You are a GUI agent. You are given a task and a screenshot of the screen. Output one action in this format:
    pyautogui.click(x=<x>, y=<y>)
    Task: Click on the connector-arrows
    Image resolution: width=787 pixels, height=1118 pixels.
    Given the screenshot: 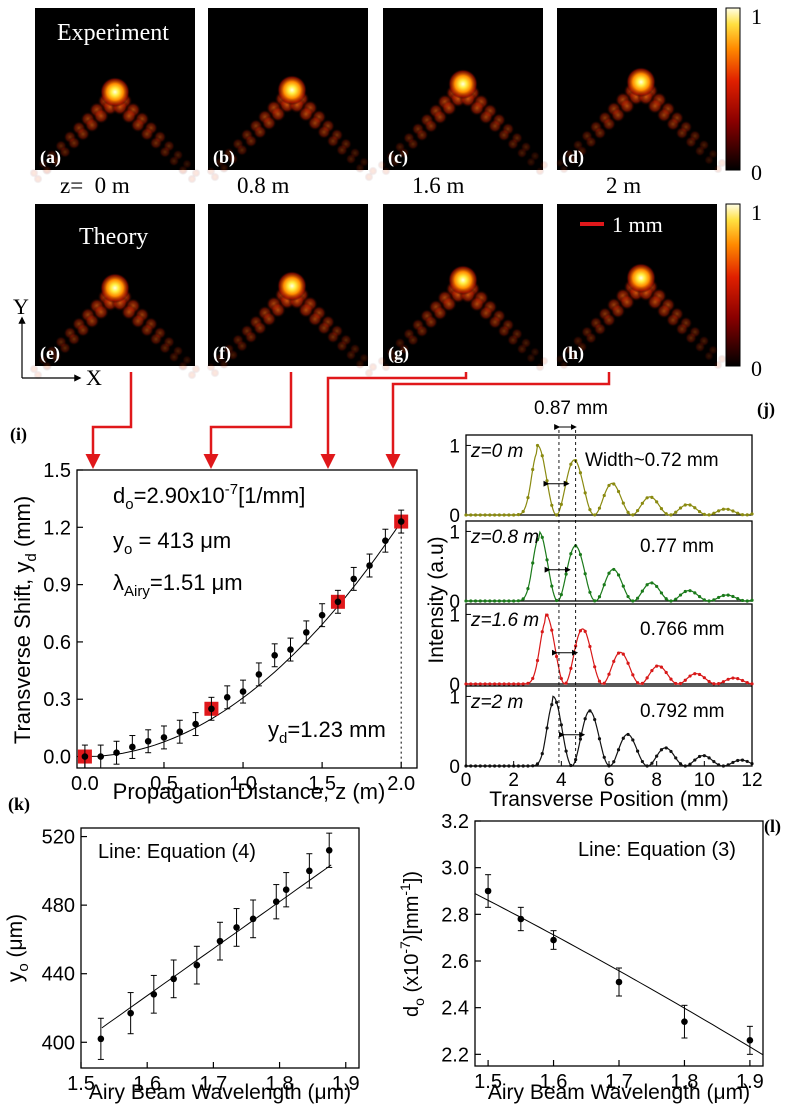 What is the action you would take?
    pyautogui.click(x=348, y=420)
    